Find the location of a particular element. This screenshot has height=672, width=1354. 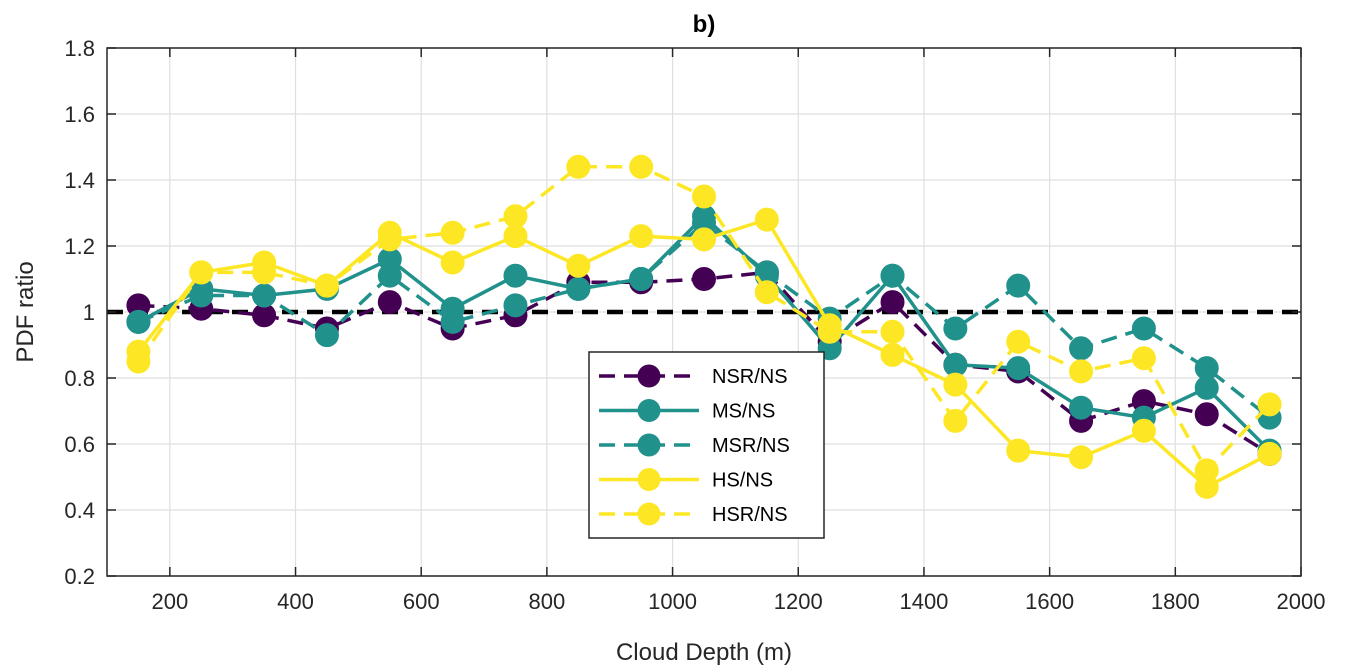

legend-label: HSR/NS is located at coordinates (750, 515).